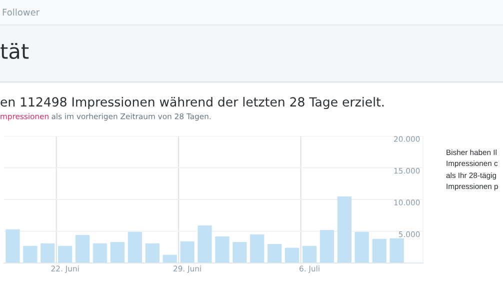 Image resolution: width=503 pixels, height=282 pixels. What do you see at coordinates (14, 51) in the screenshot?
I see `chart-title: tät` at bounding box center [14, 51].